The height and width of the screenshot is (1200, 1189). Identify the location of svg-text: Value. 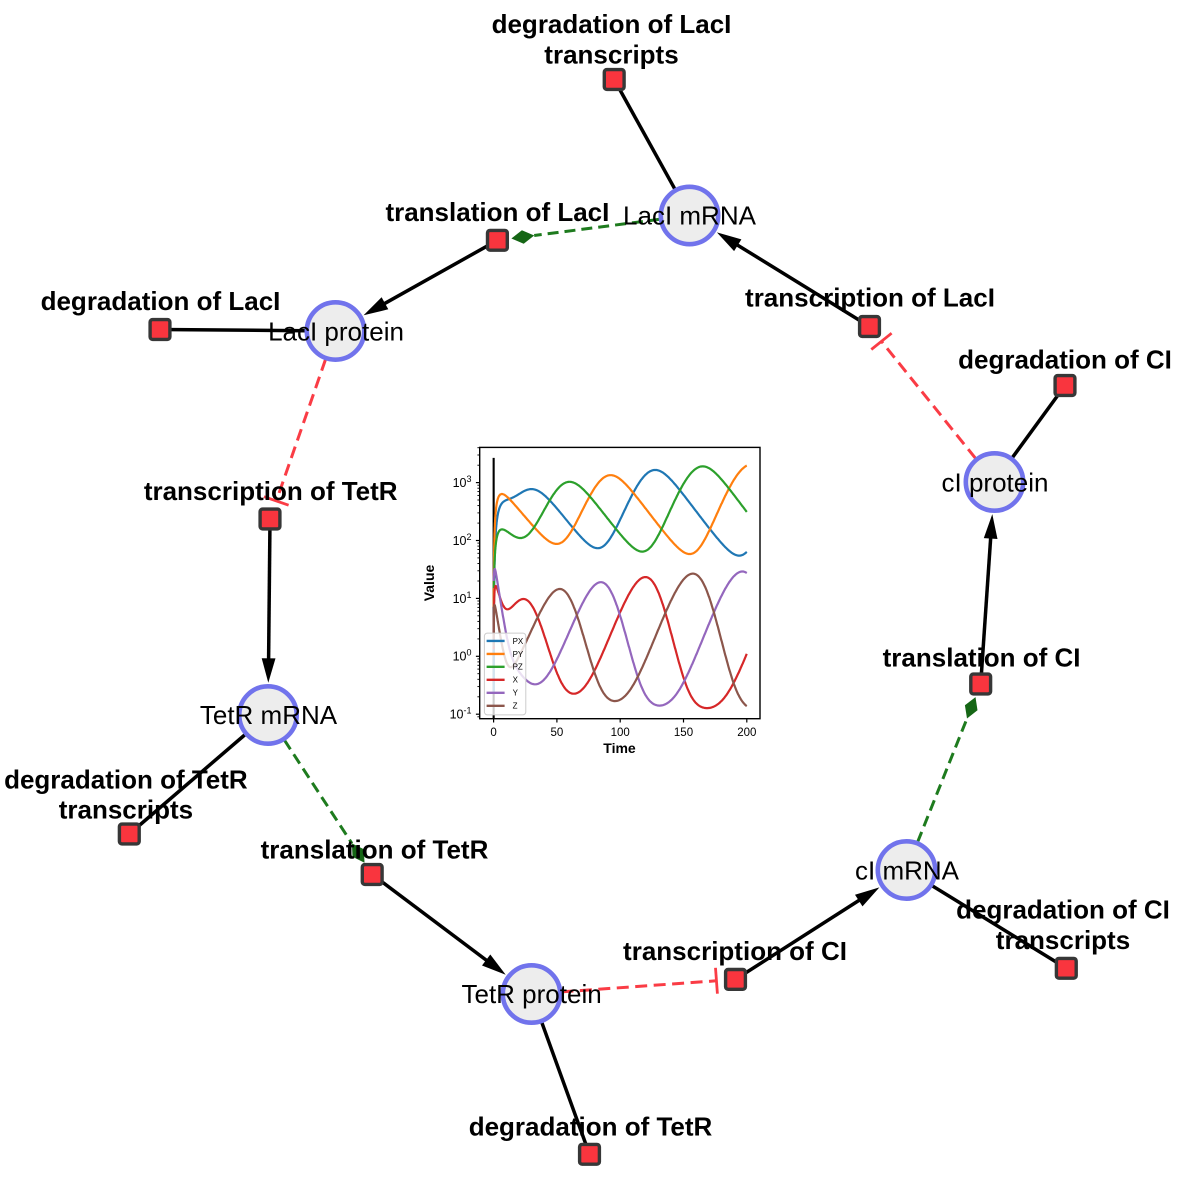
(429, 583).